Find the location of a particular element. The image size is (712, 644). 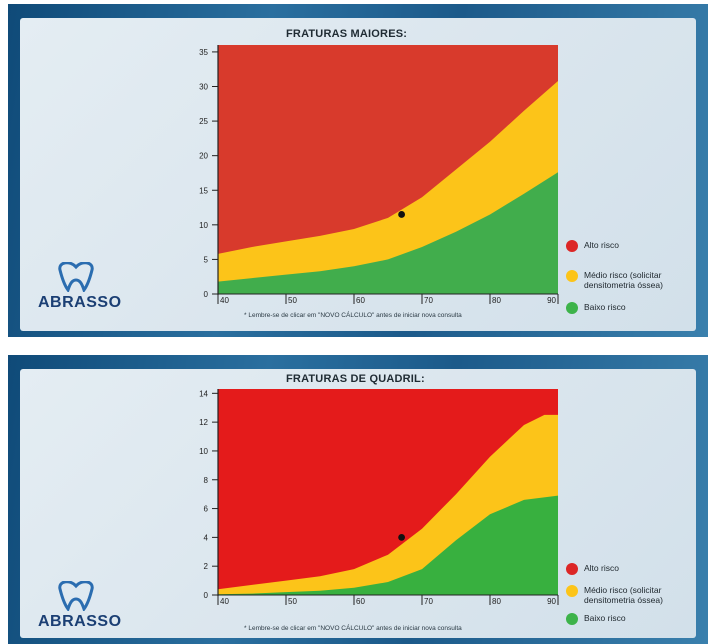

chart-title: FRATURAS MAIORES: is located at coordinates (347, 34).